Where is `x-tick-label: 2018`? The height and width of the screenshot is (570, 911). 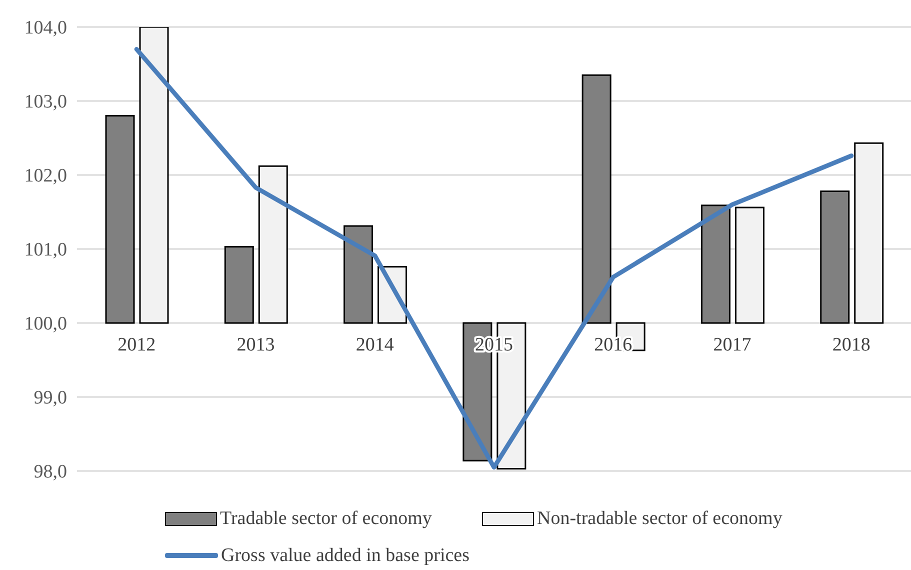 x-tick-label: 2018 is located at coordinates (851, 345).